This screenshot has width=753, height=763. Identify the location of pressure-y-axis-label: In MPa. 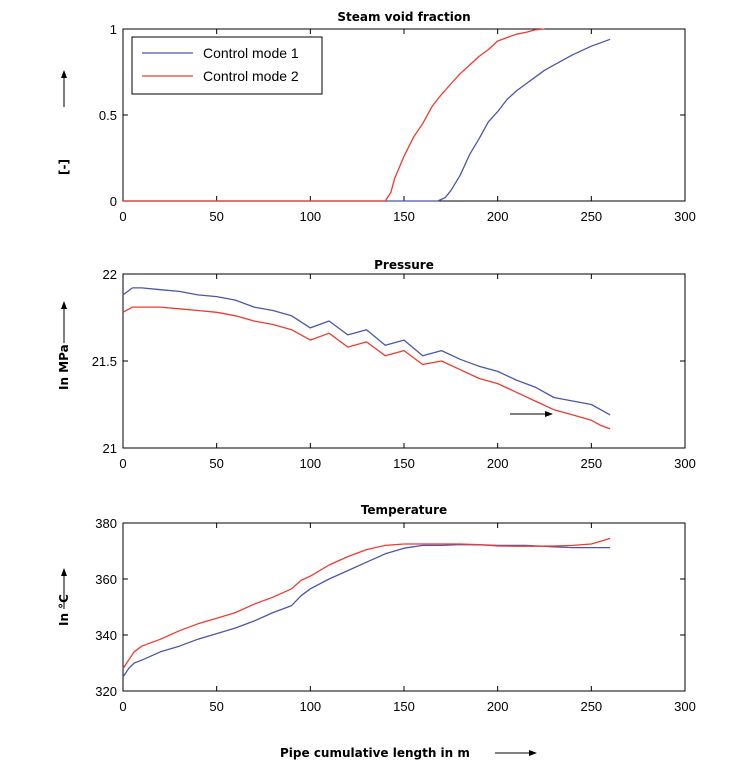
(64, 367).